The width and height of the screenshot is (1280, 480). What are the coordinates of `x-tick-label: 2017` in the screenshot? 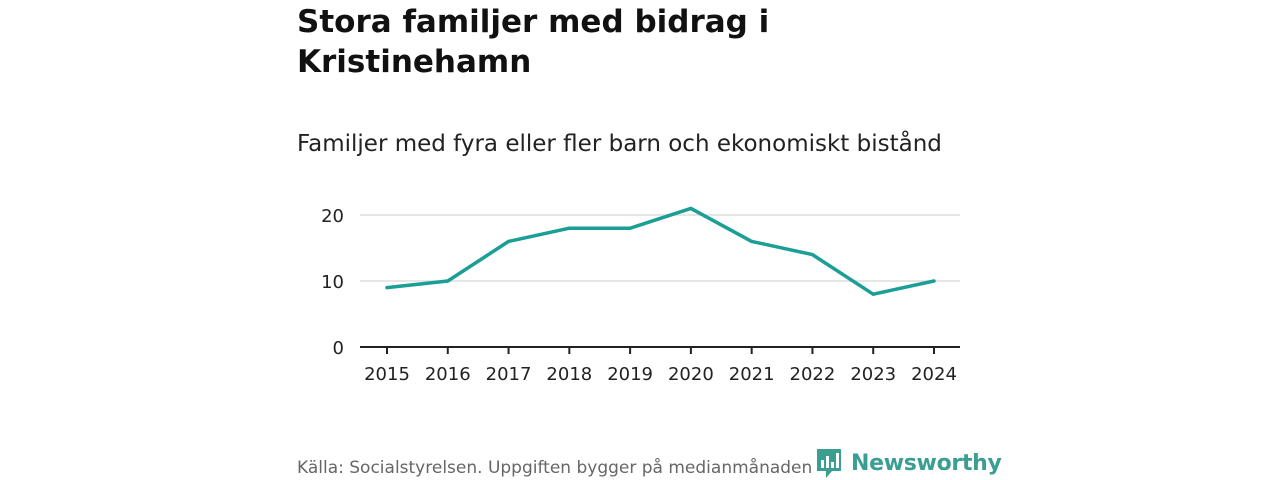 It's located at (509, 374).